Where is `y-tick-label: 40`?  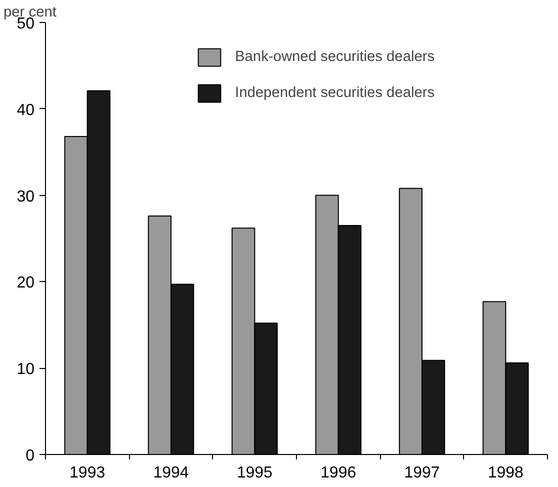 y-tick-label: 40 is located at coordinates (25, 110).